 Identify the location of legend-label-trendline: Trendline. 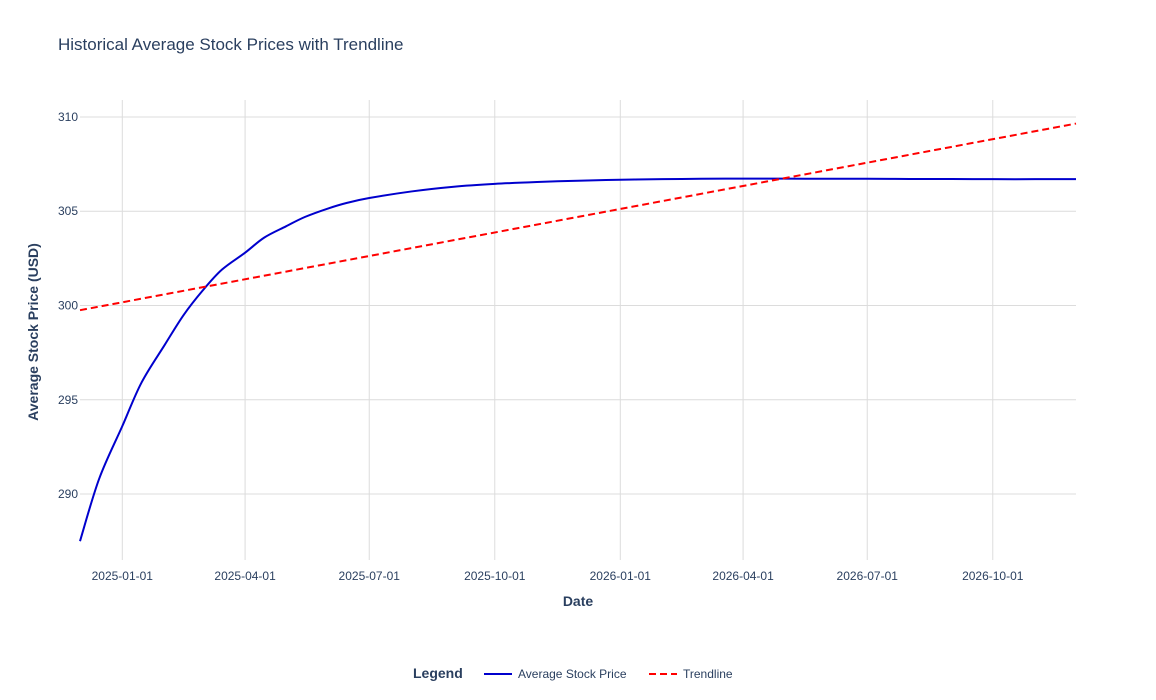
(708, 674).